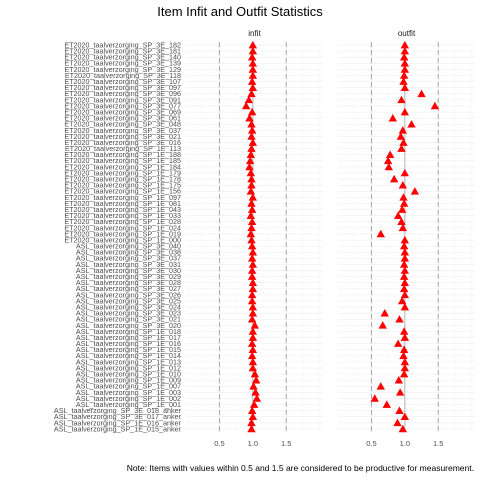  I want to click on y-tick-label: ASL_taalverzorging_SP_3E_028, so click(128, 282).